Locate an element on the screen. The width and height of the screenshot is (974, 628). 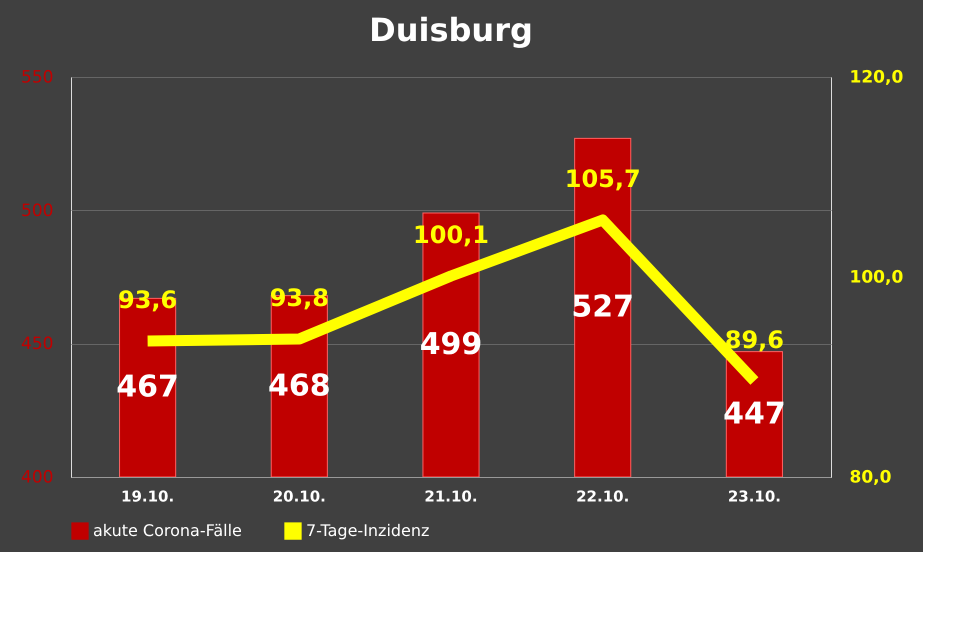
data-label: 93,6 is located at coordinates (148, 300).